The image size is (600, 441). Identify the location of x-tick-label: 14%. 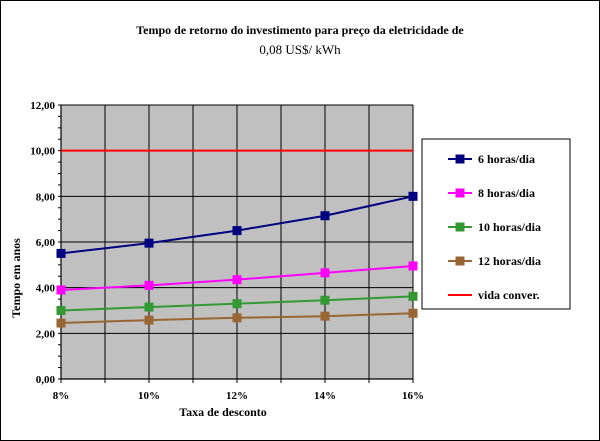
(325, 396).